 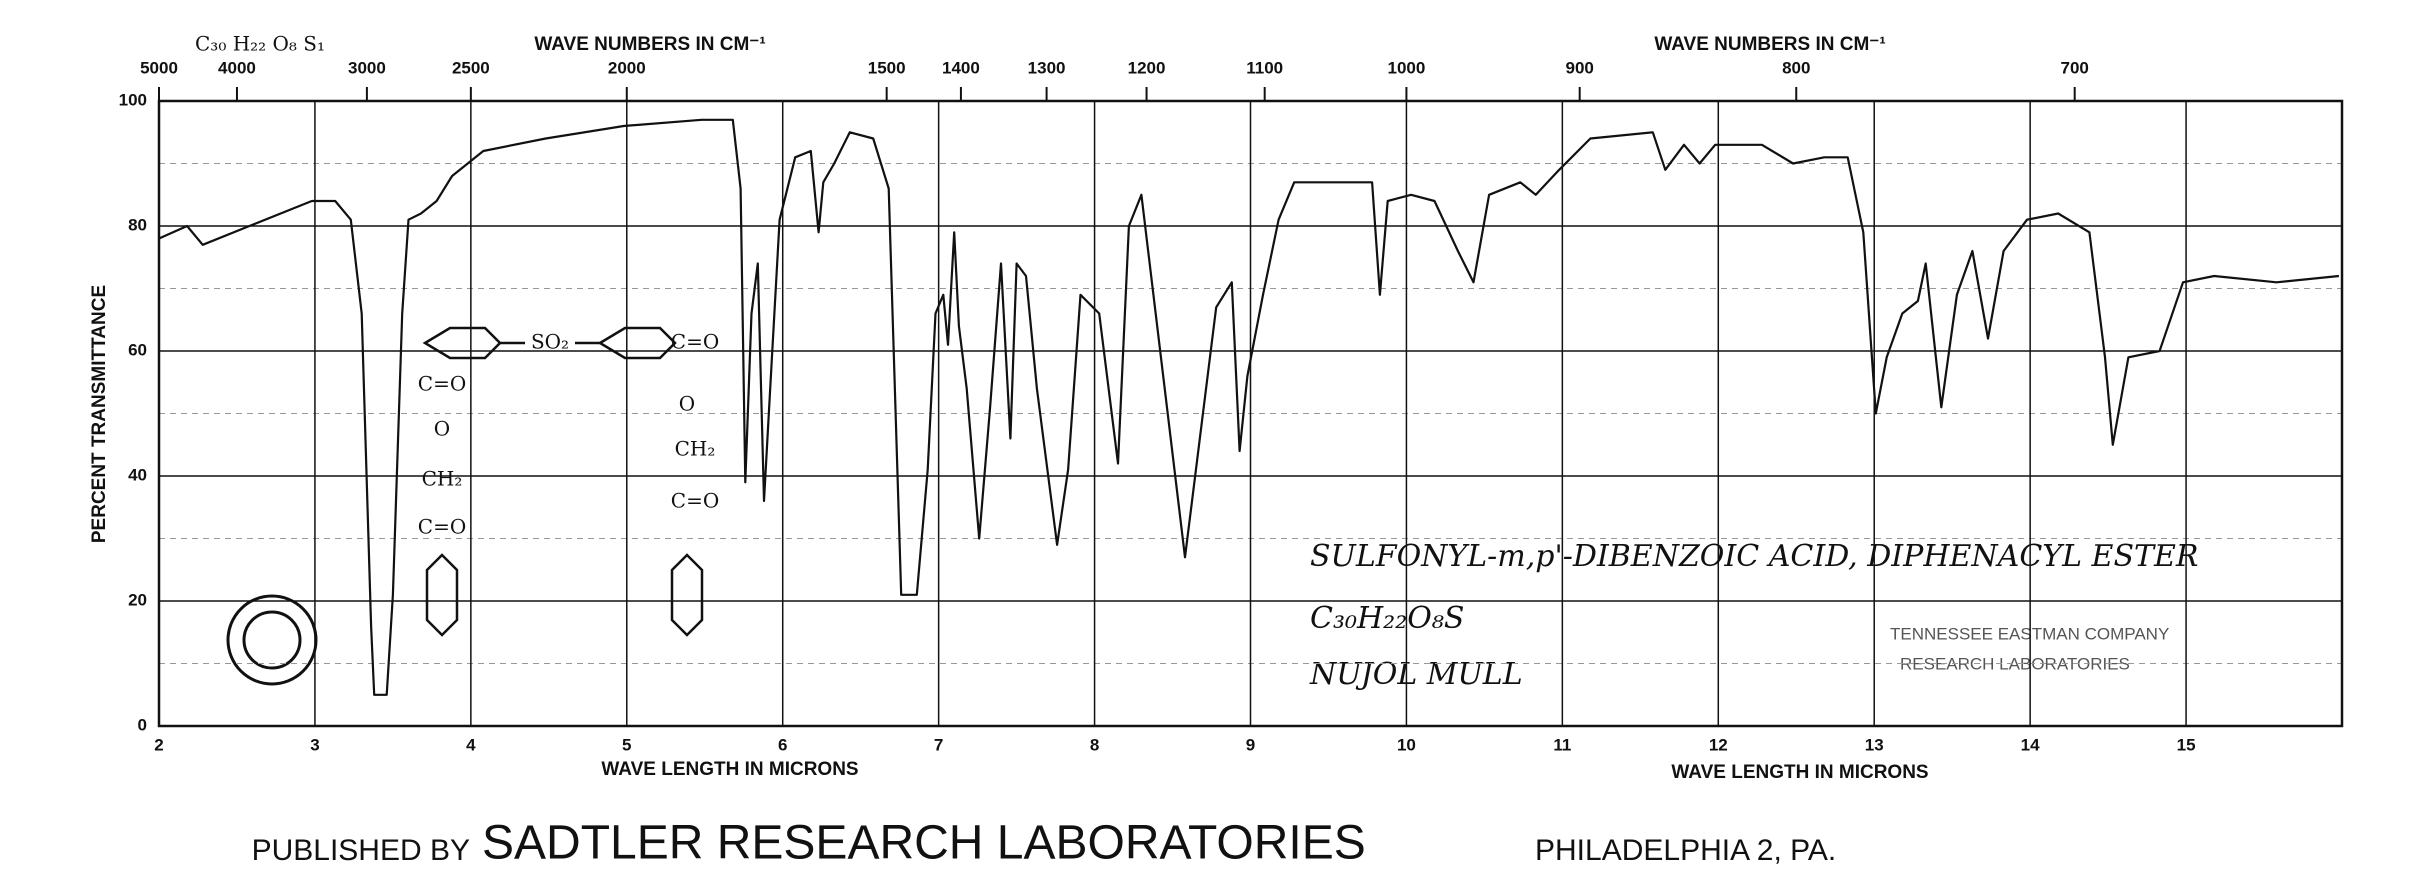 I want to click on stamp: RESEARCH LABORATORIES, so click(x=2015, y=663).